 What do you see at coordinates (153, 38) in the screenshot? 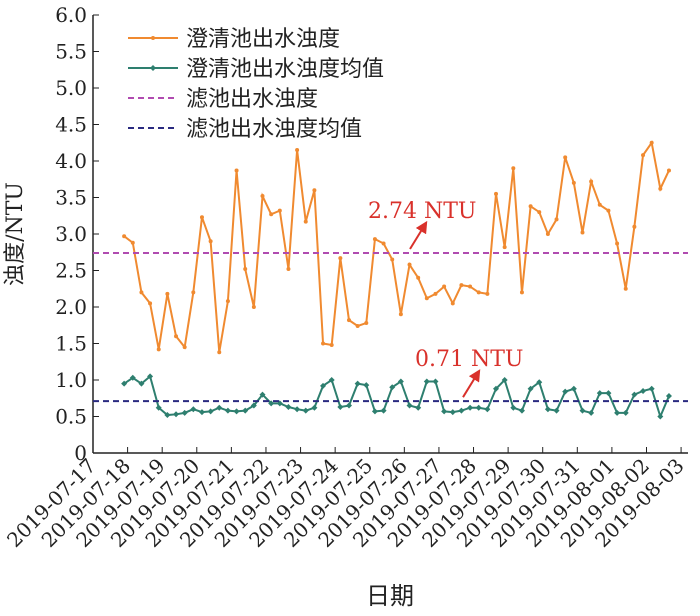
I see `legend-marker` at bounding box center [153, 38].